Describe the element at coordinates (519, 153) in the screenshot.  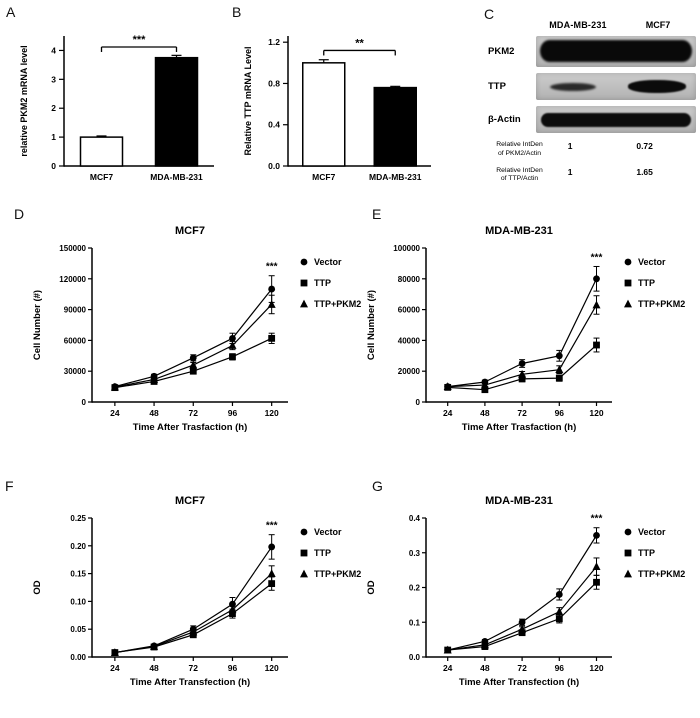
I see `quant-label-line2: of PKM2/Actin` at that location.